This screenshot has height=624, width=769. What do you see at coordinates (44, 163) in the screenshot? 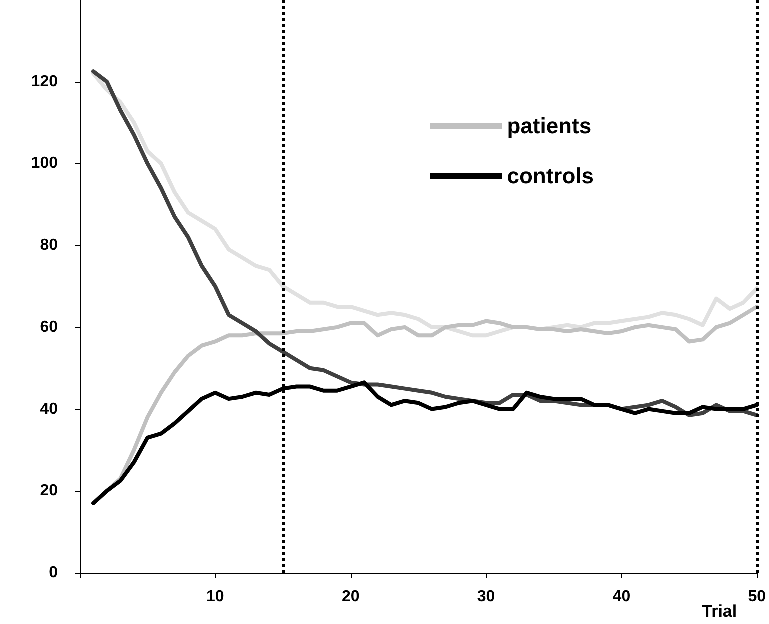
I see `y-tick-label: 100` at bounding box center [44, 163].